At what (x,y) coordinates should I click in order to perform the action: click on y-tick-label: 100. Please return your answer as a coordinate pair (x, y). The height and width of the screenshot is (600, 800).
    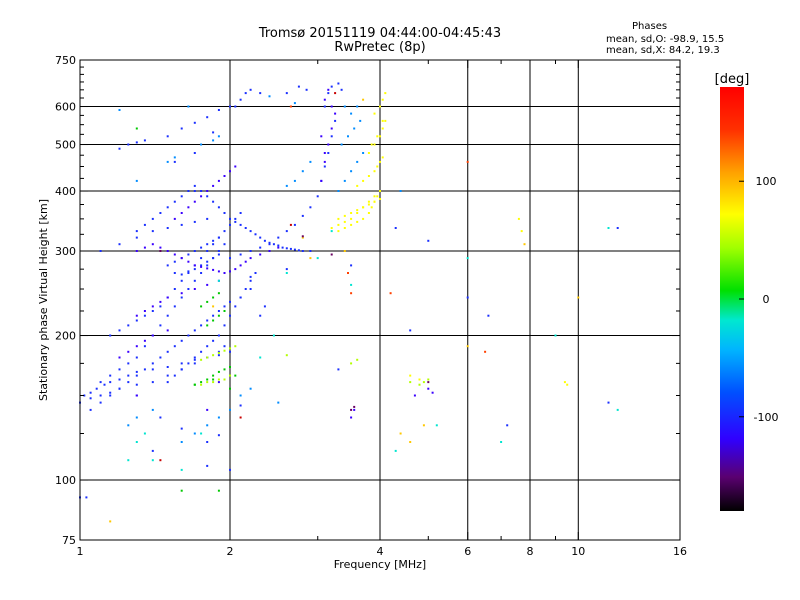
    Looking at the image, I should click on (65, 480).